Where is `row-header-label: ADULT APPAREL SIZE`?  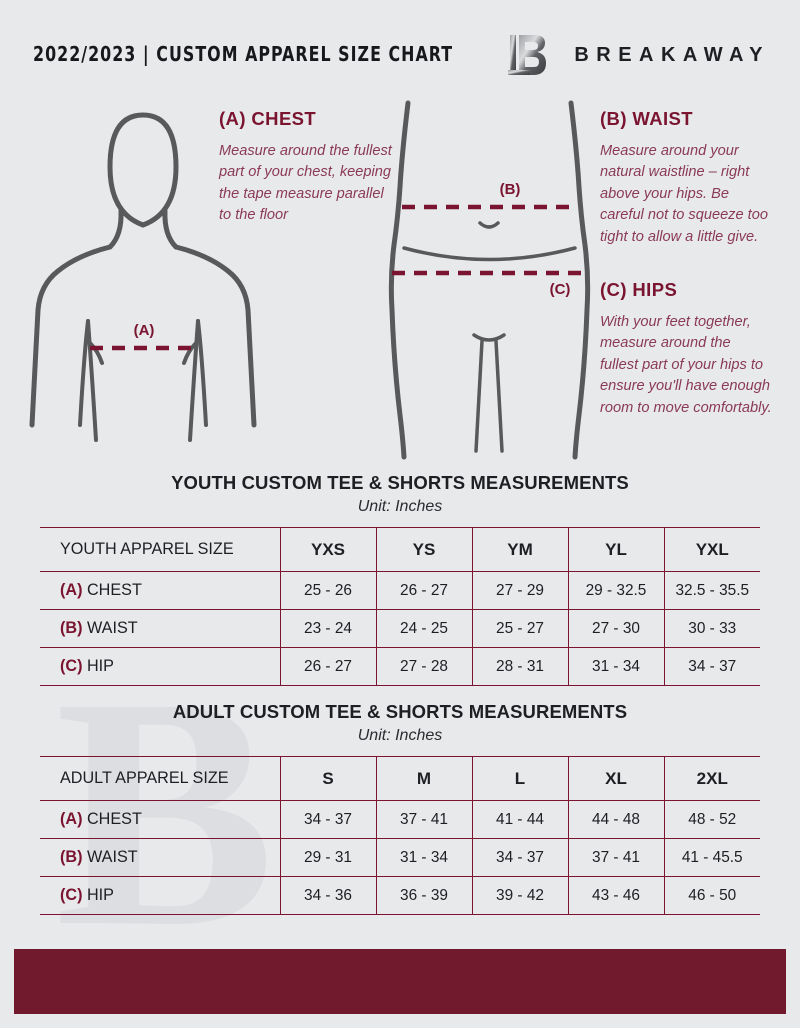
row-header-label: ADULT APPAREL SIZE is located at coordinates (160, 778).